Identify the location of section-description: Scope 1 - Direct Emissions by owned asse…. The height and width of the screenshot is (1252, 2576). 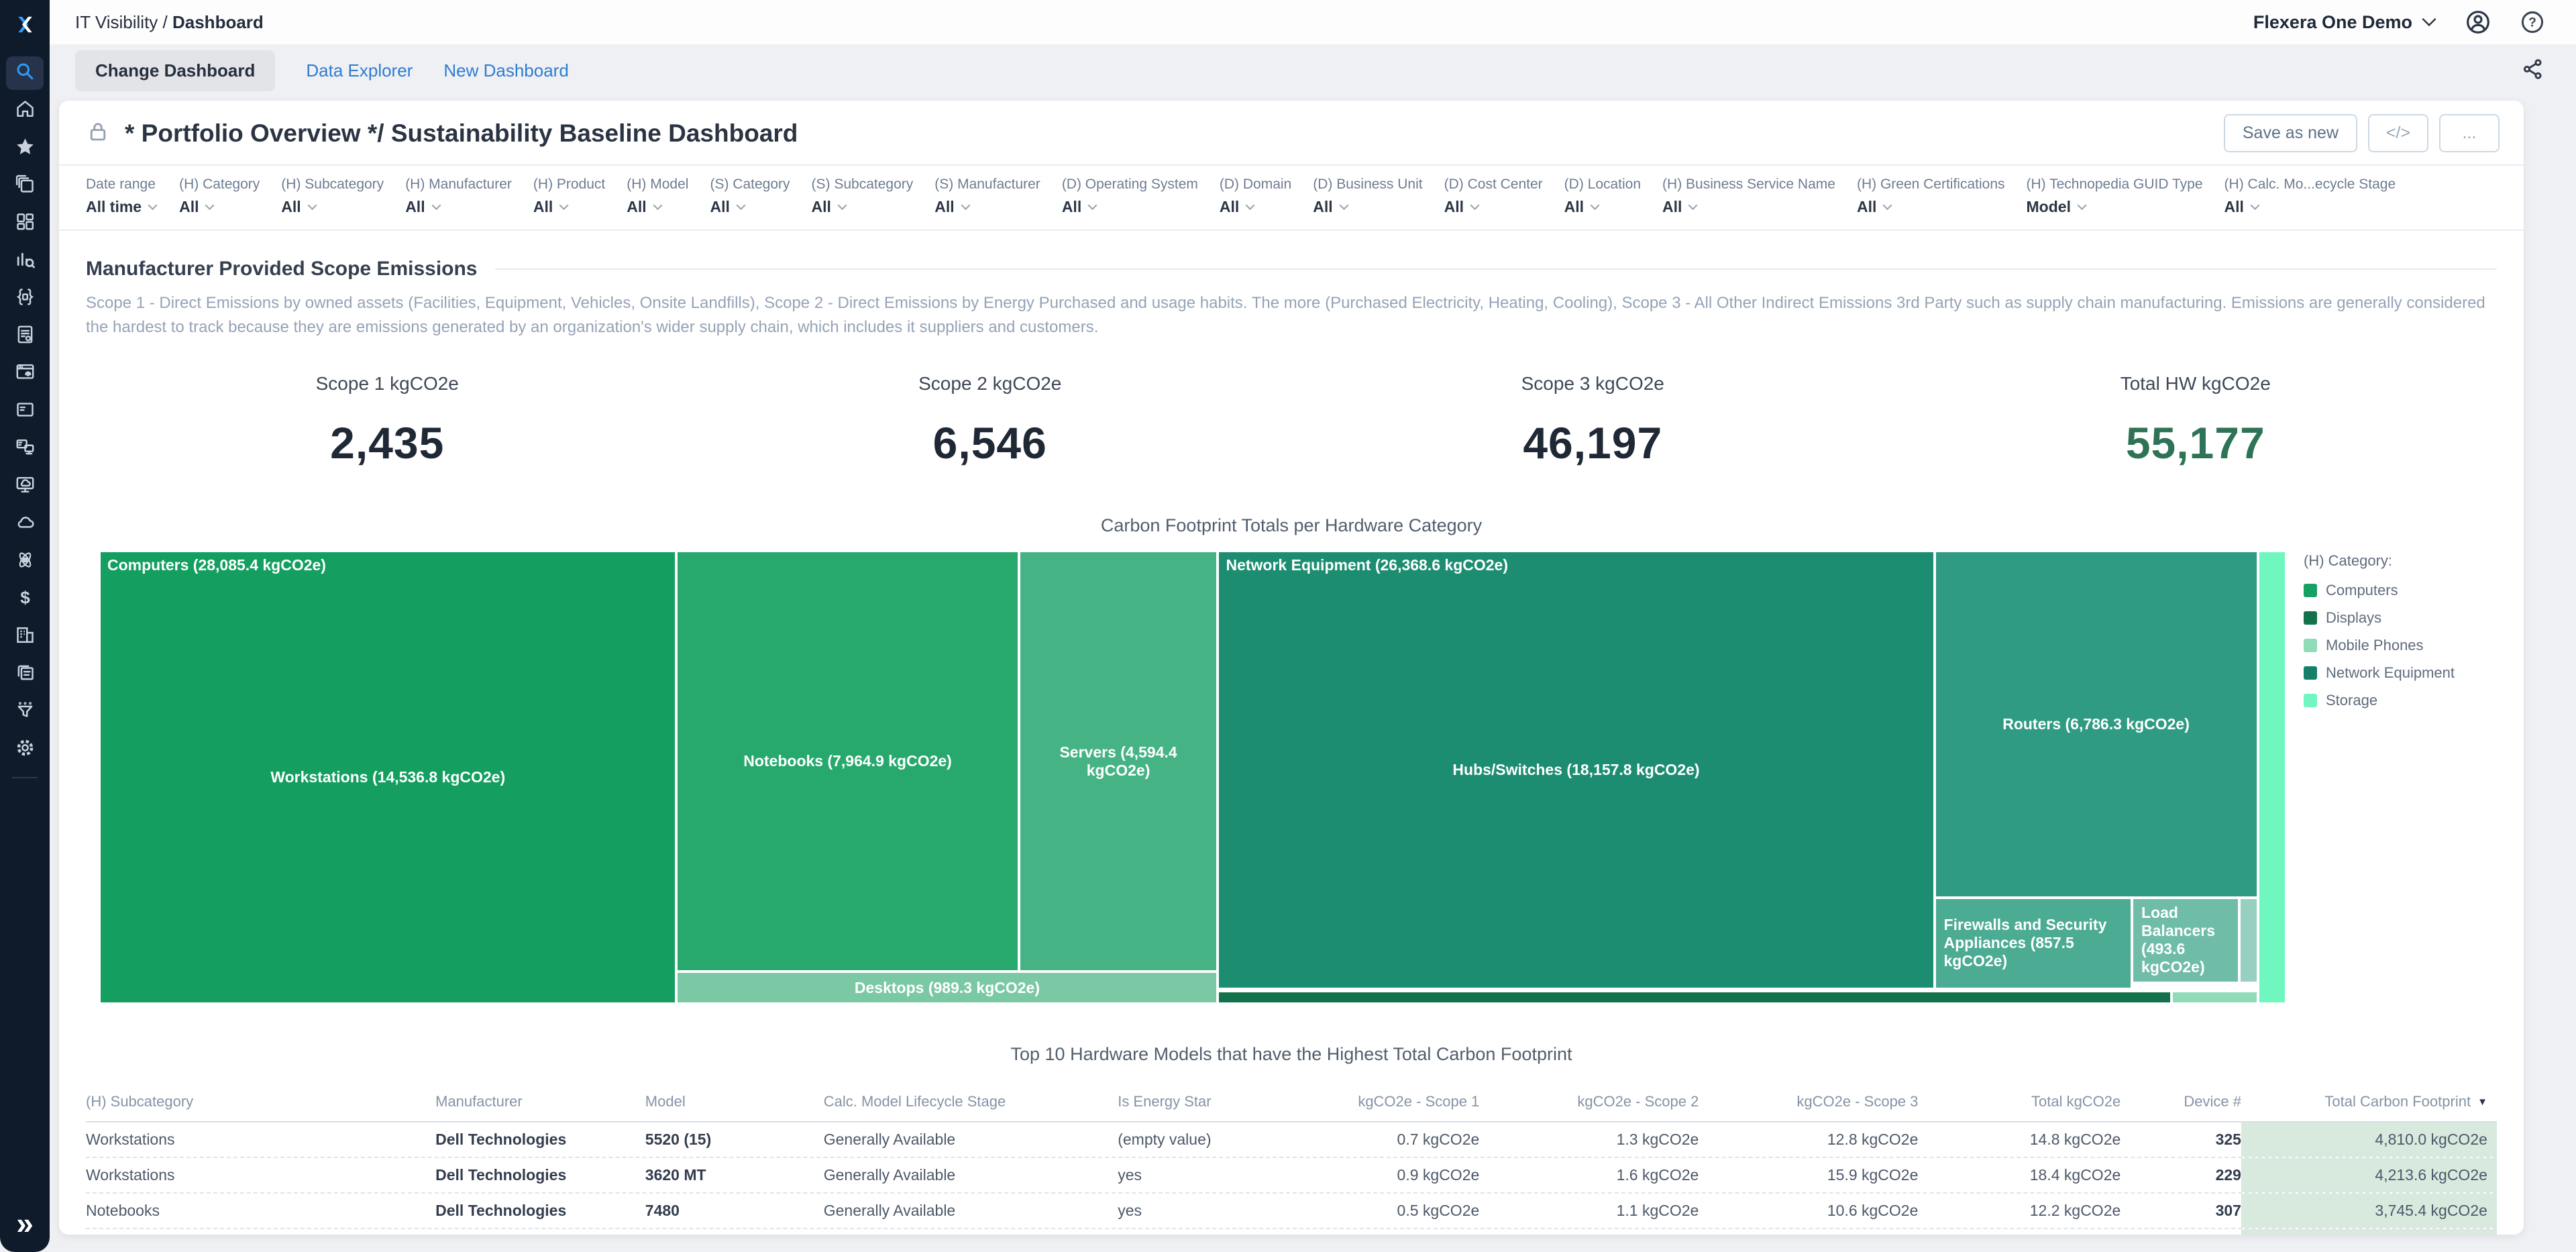
(1285, 315).